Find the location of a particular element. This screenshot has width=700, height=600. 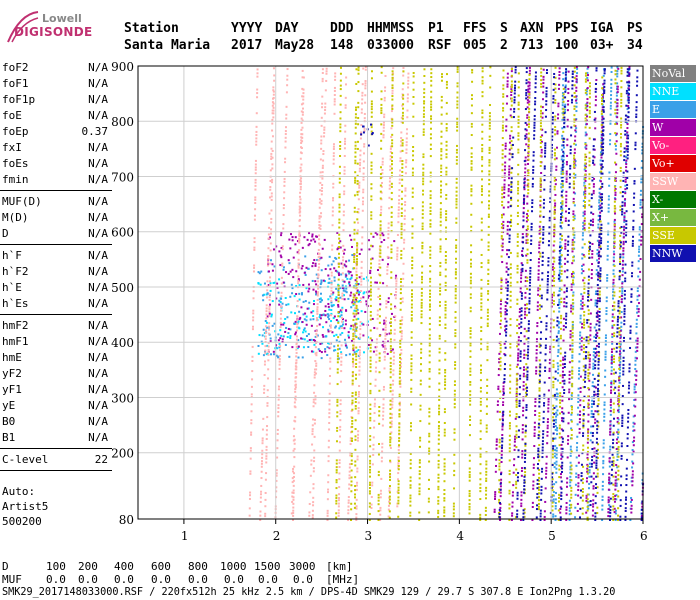

param-row: h`Es N/A is located at coordinates (56, 304).